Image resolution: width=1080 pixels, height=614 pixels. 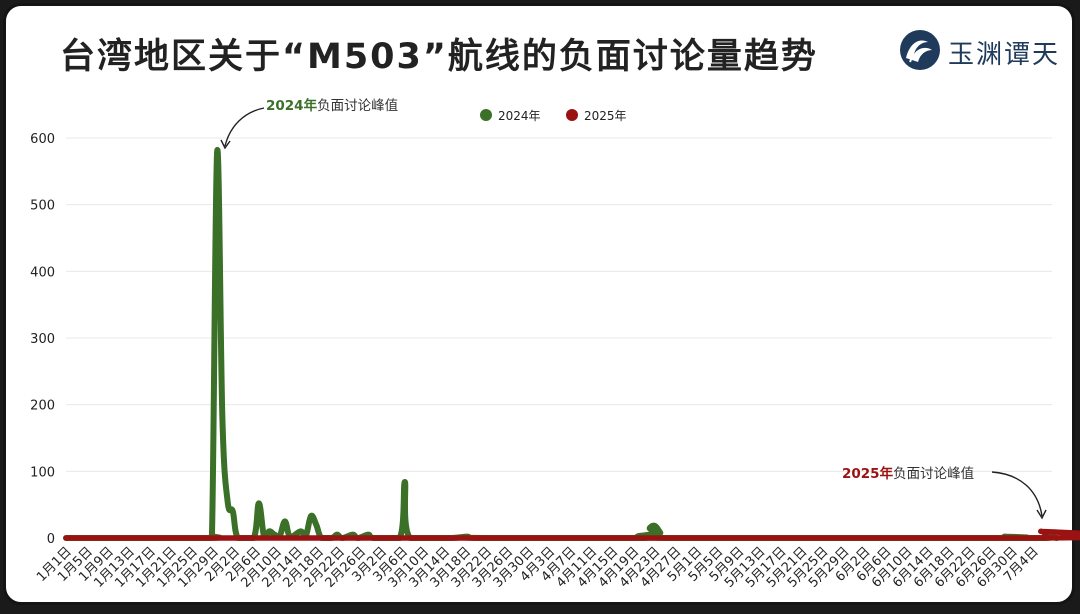 What do you see at coordinates (42, 139) in the screenshot?
I see `y-tick-label: 600` at bounding box center [42, 139].